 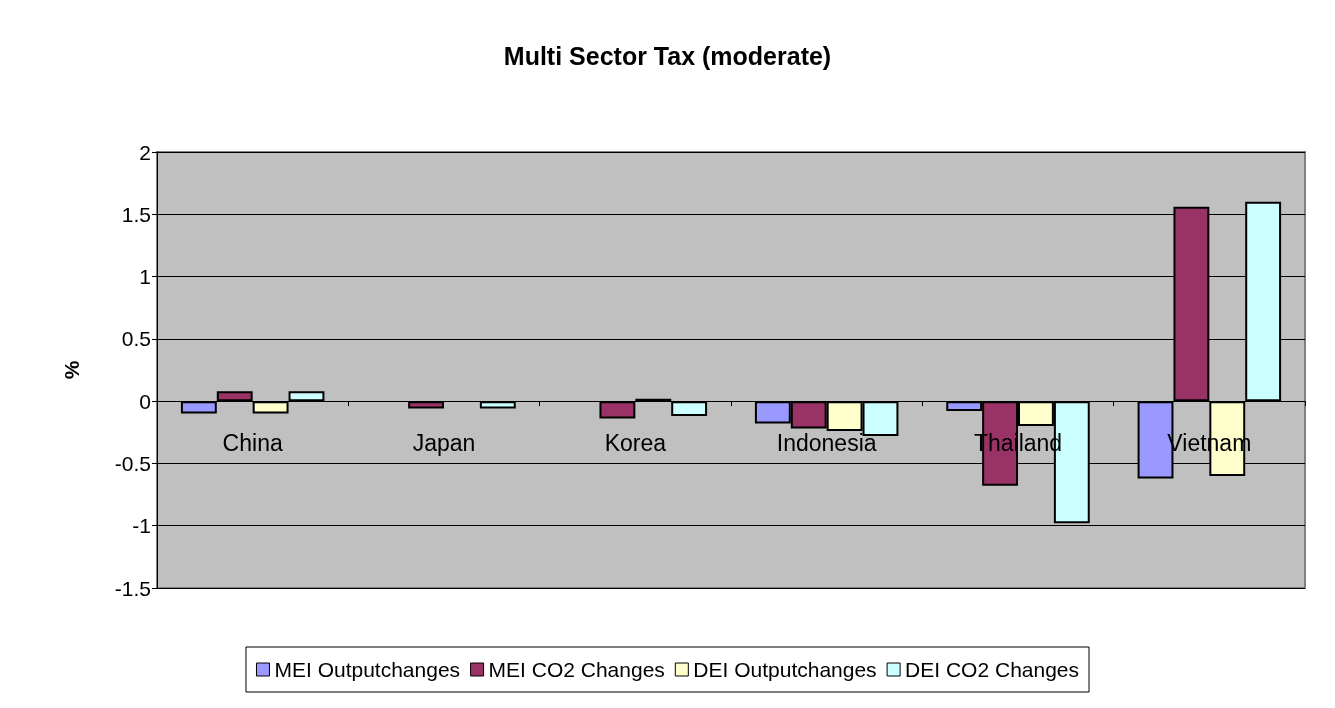 I want to click on chart-title: Multi Sector Tax (moderate), so click(x=667, y=55).